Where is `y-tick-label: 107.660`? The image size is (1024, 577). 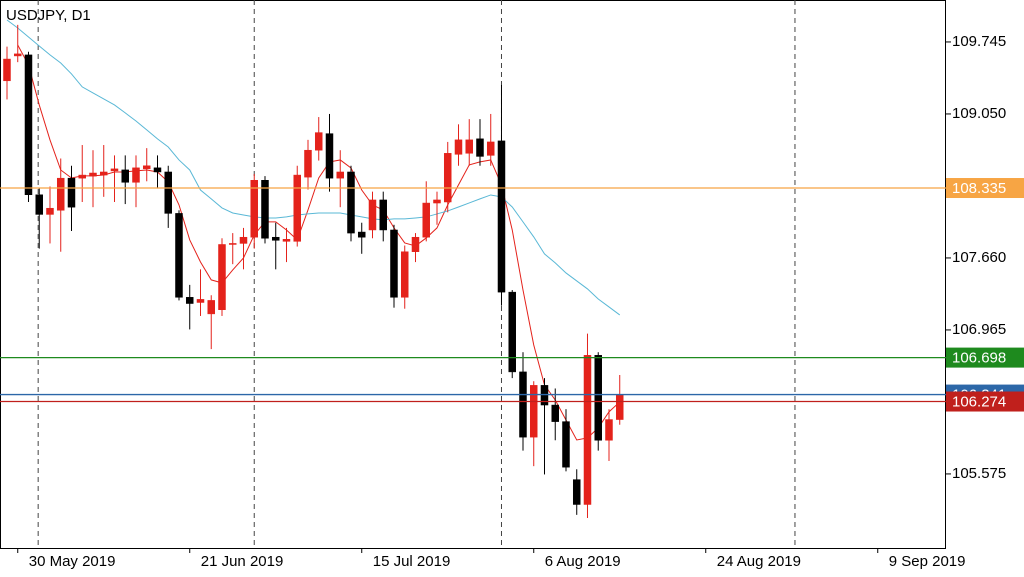
y-tick-label: 107.660 is located at coordinates (979, 257).